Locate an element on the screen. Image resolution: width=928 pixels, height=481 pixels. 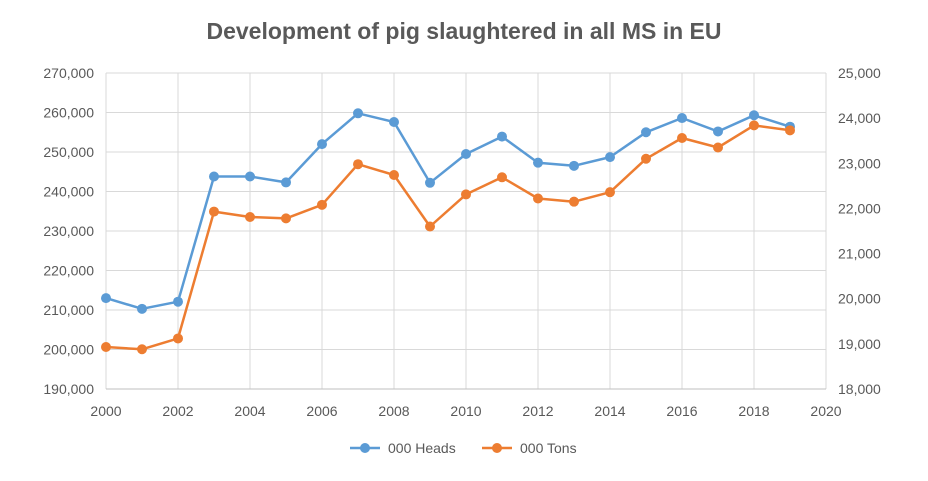
y-left-tick-label: 230,000 is located at coordinates (68, 231).